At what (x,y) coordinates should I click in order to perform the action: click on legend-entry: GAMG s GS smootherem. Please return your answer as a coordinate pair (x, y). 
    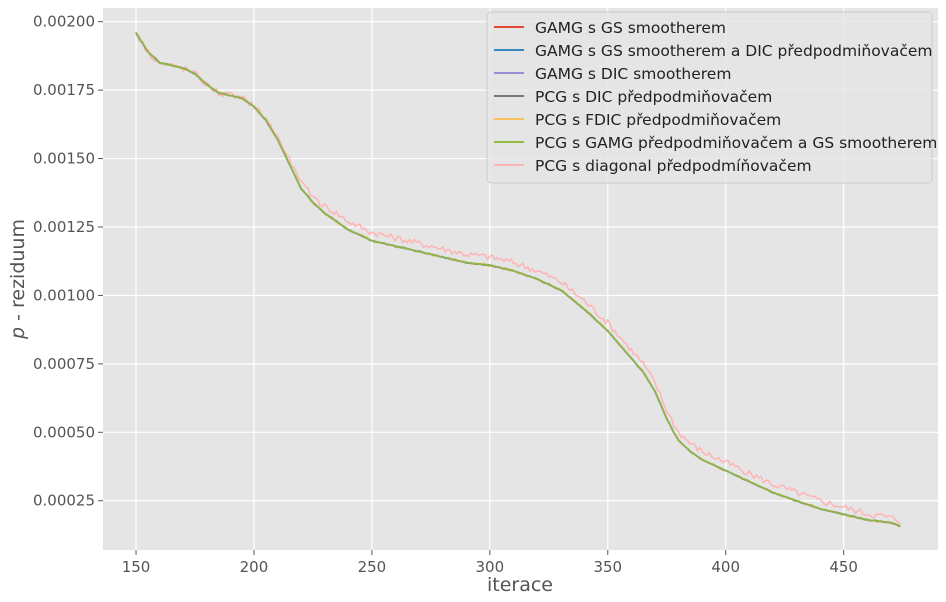
    Looking at the image, I should click on (630, 28).